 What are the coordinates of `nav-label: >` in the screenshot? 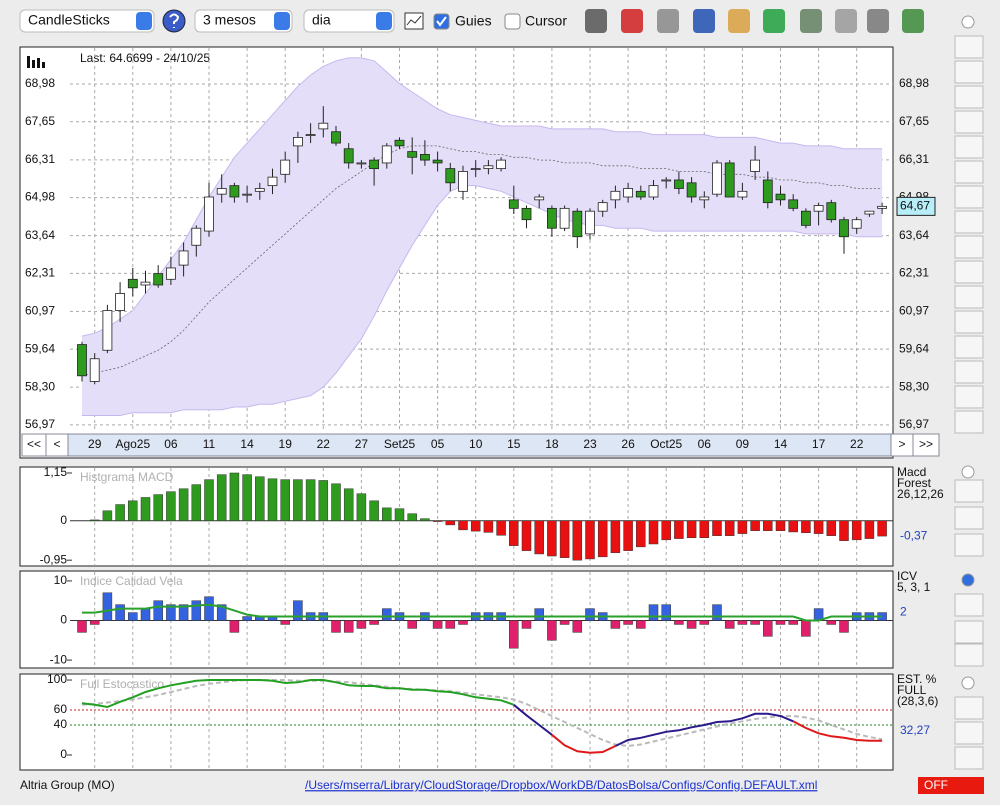 It's located at (901, 444).